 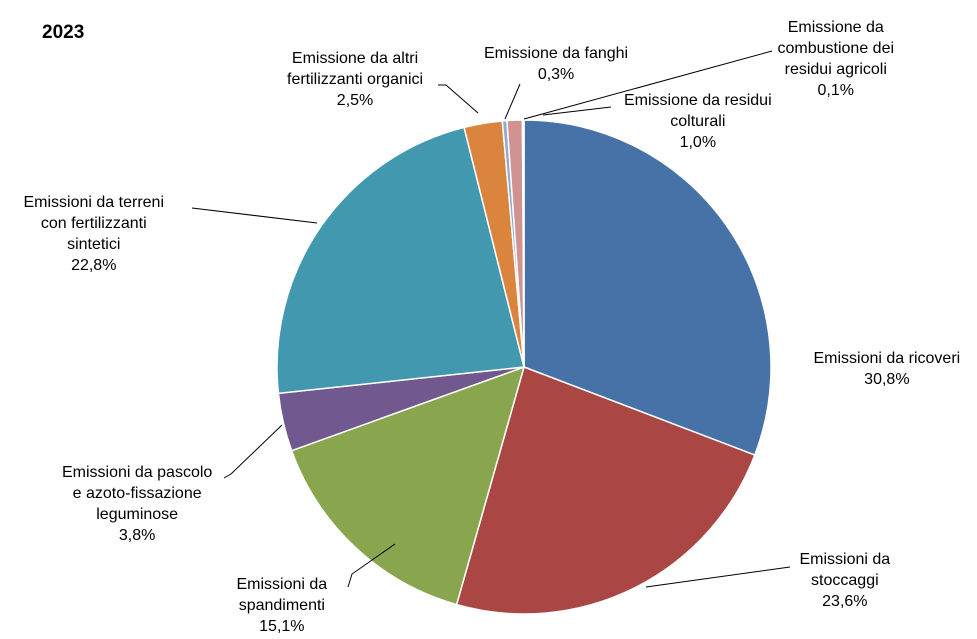 What do you see at coordinates (556, 74) in the screenshot?
I see `slice-value-label: 0,3%` at bounding box center [556, 74].